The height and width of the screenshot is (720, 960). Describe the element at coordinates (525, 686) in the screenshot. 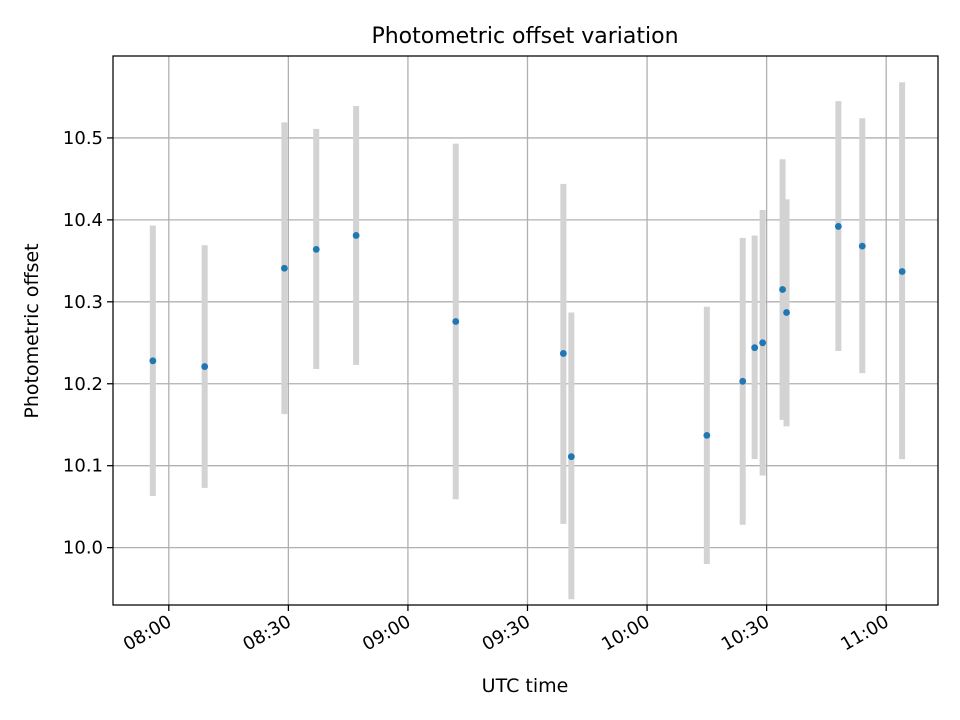

I see `x-axis-label: UTC time` at that location.